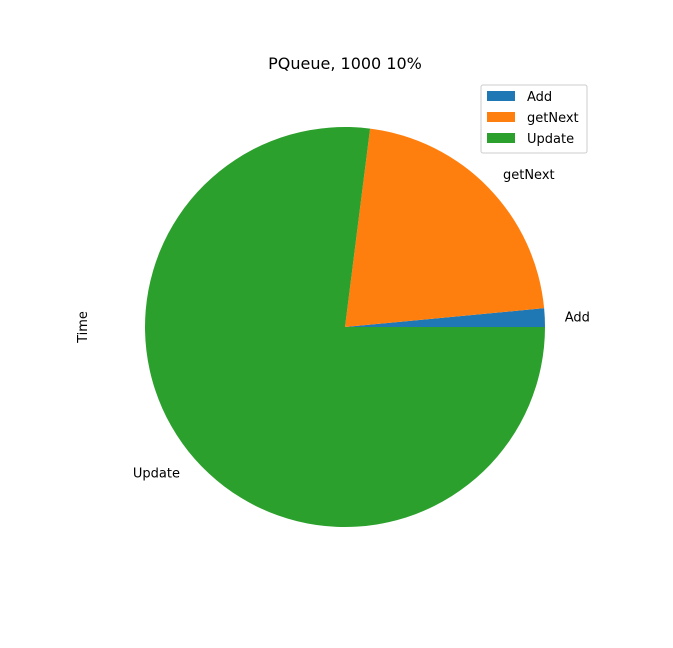  I want to click on pie-slice-getnext, so click(445, 227).